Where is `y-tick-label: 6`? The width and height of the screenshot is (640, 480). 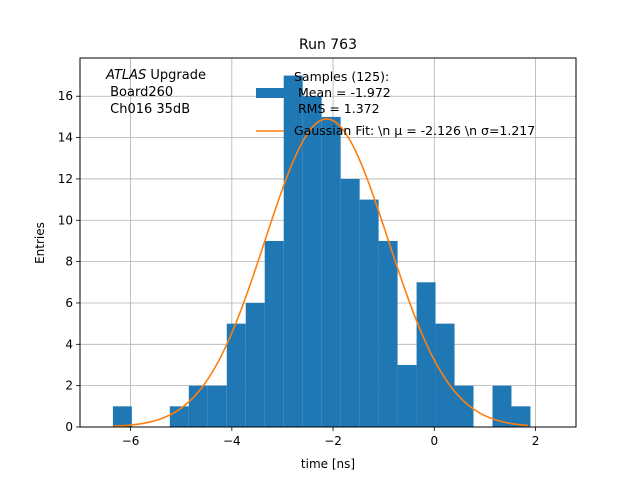
y-tick-label: 6 is located at coordinates (69, 303).